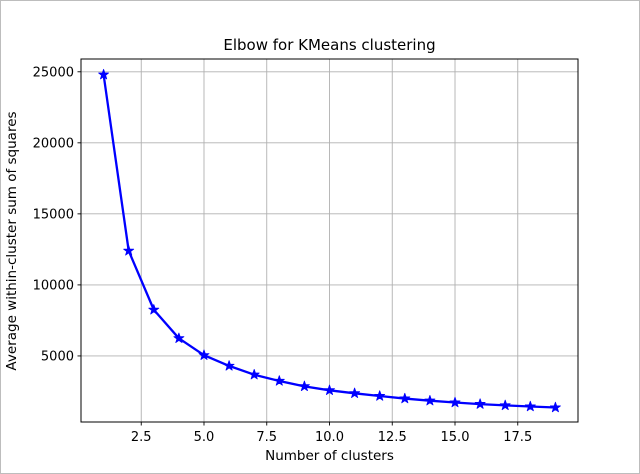 This screenshot has width=640, height=474. What do you see at coordinates (53, 214) in the screenshot?
I see `y-tick-label: 15000` at bounding box center [53, 214].